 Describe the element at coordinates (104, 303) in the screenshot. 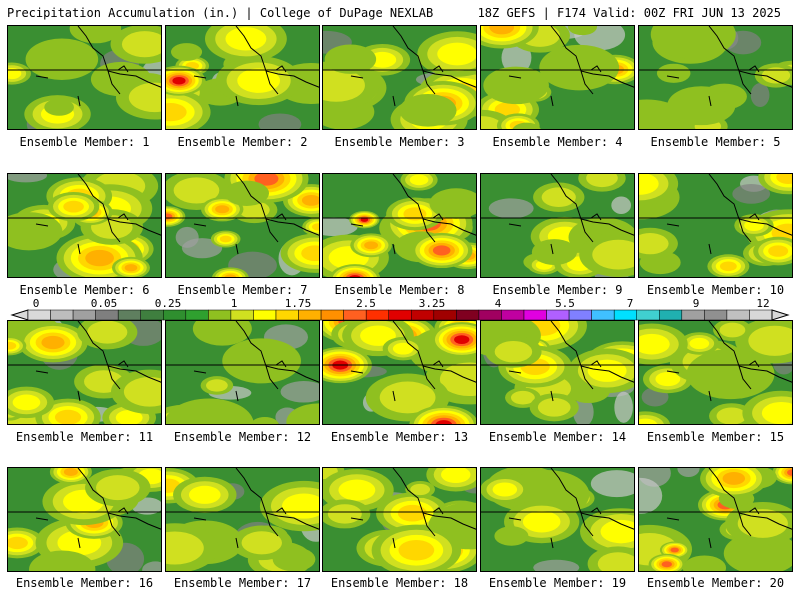

I see `colorbar-tick-label: 0.05` at that location.